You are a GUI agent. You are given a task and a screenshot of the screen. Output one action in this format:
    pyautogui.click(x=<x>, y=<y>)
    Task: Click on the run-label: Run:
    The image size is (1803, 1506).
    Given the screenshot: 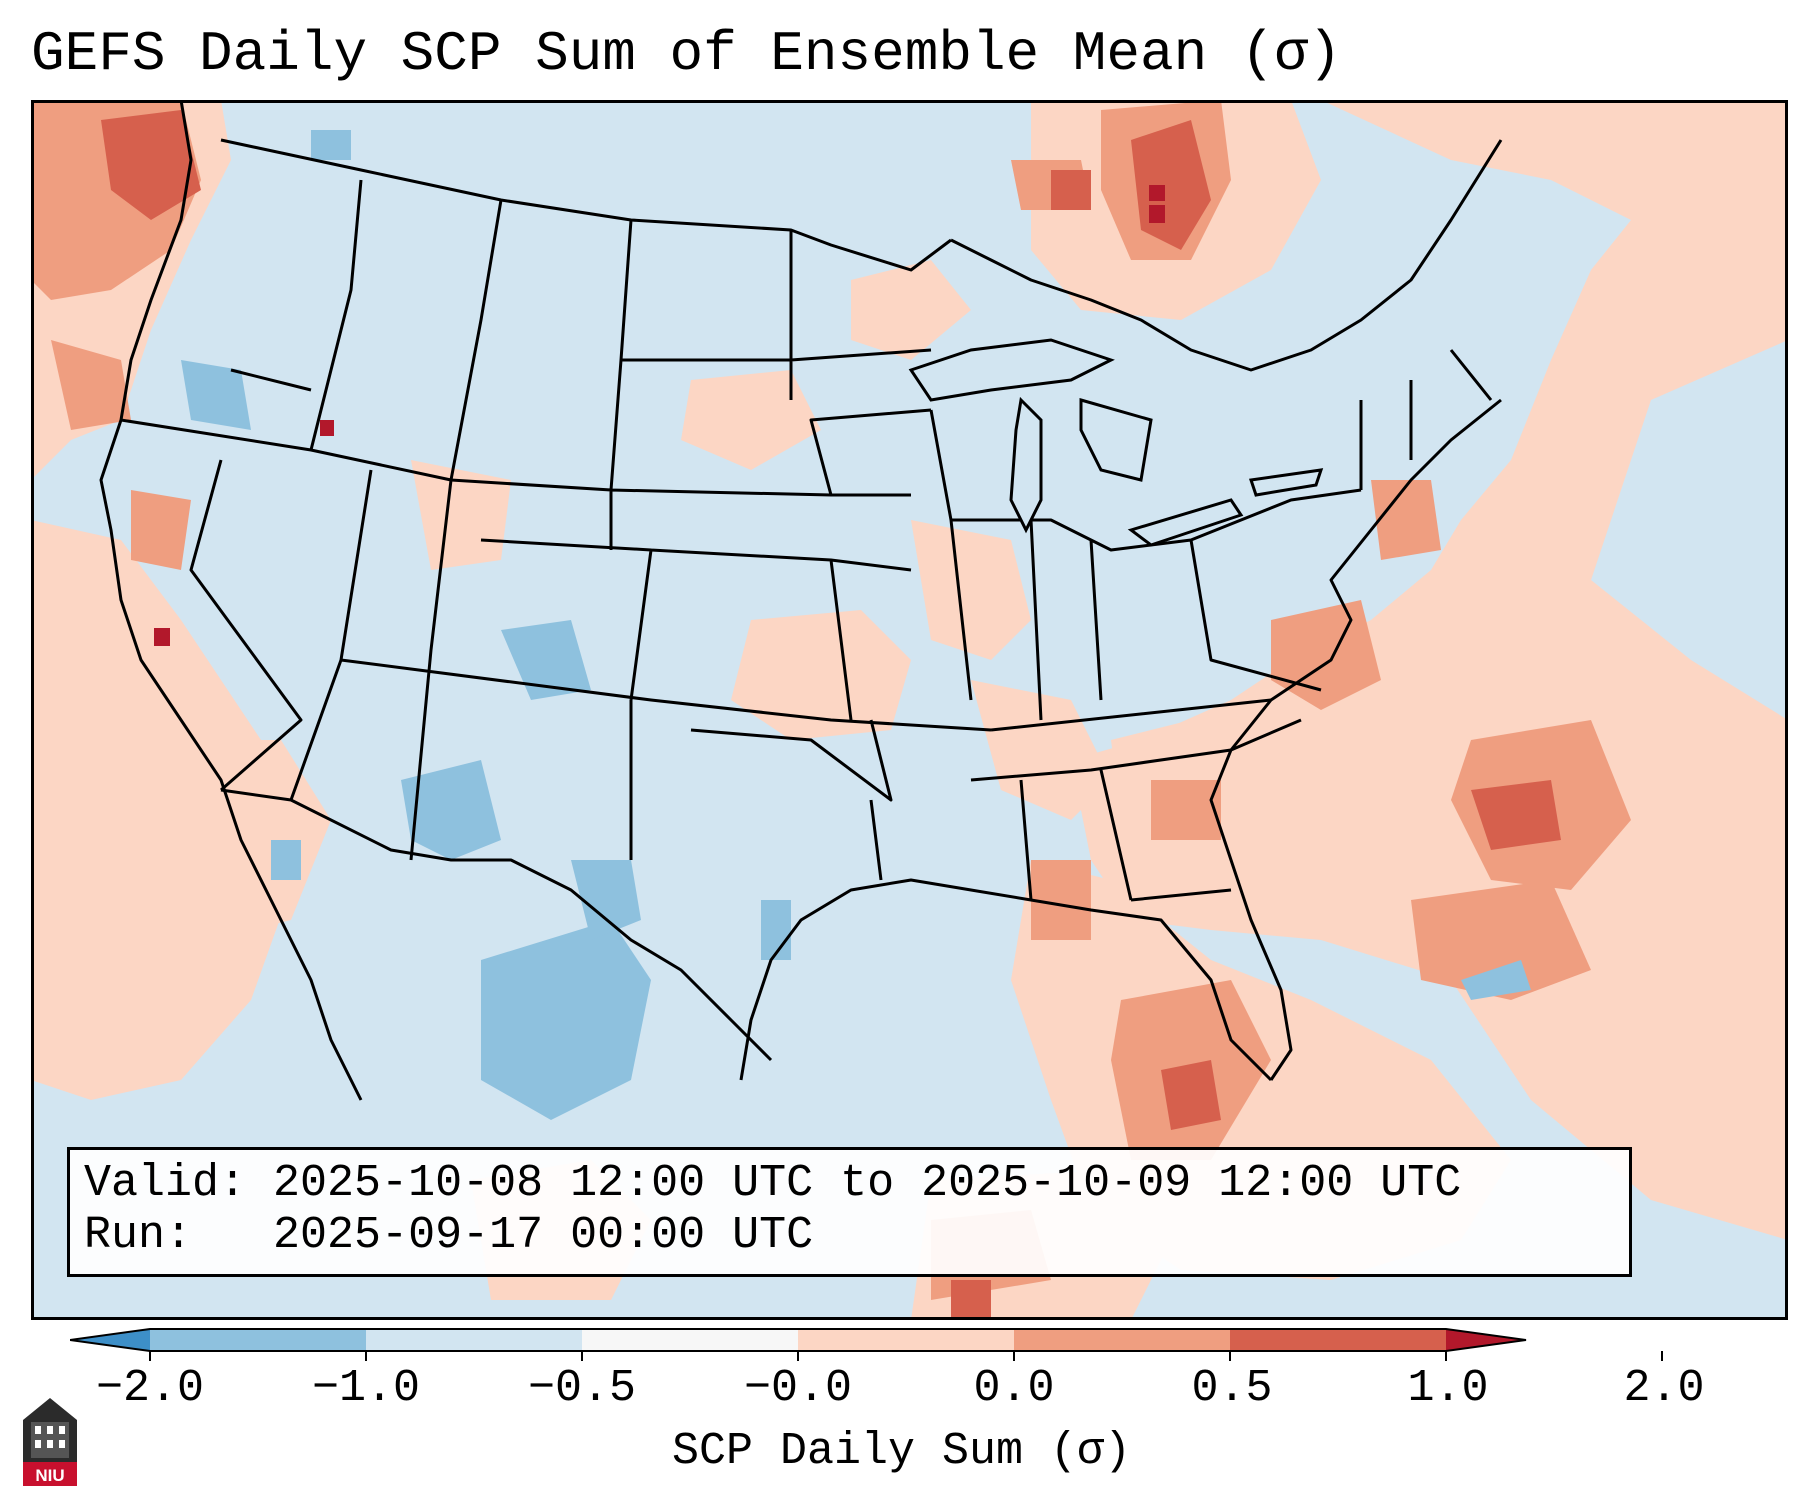 What is the action you would take?
    pyautogui.click(x=138, y=1235)
    